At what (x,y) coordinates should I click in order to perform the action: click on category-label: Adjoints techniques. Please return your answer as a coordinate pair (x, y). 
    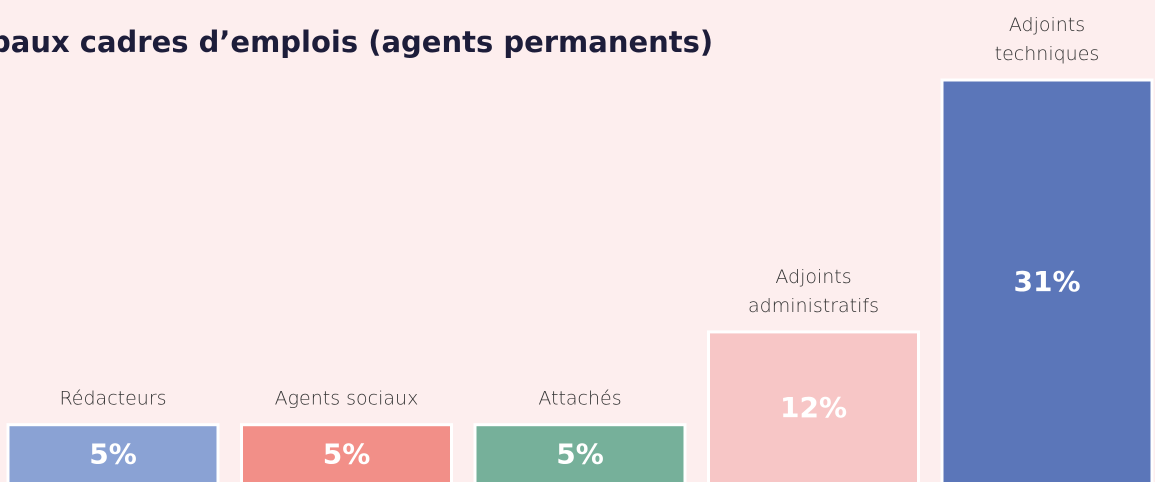
    Looking at the image, I should click on (1047, 39).